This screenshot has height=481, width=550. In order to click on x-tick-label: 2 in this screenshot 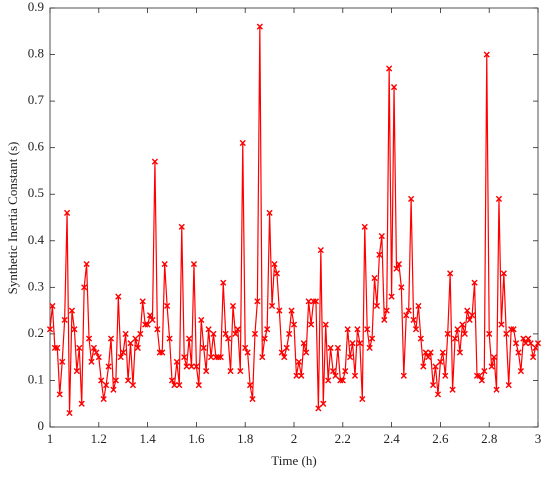, I will do `click(294, 438)`.